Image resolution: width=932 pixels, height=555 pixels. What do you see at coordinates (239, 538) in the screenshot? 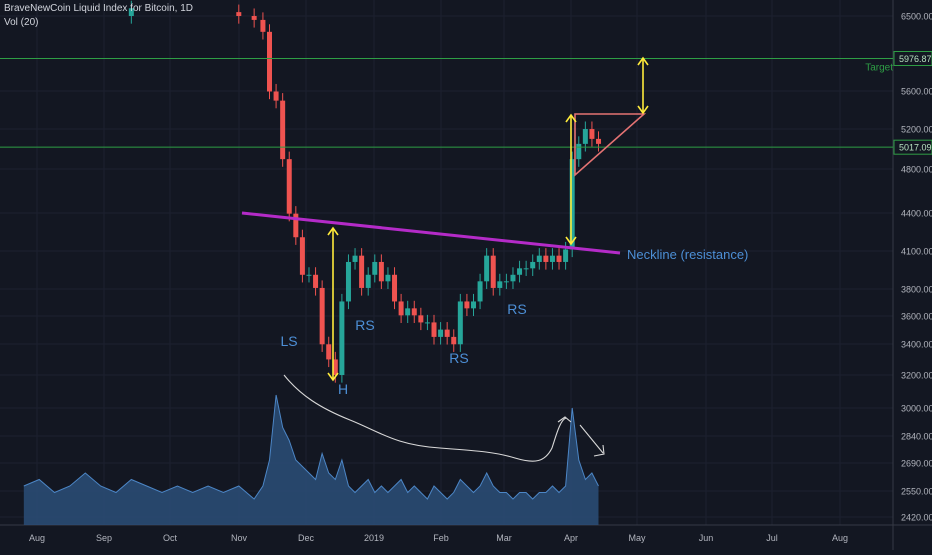
I see `time-axis-tick-label: Nov` at bounding box center [239, 538].